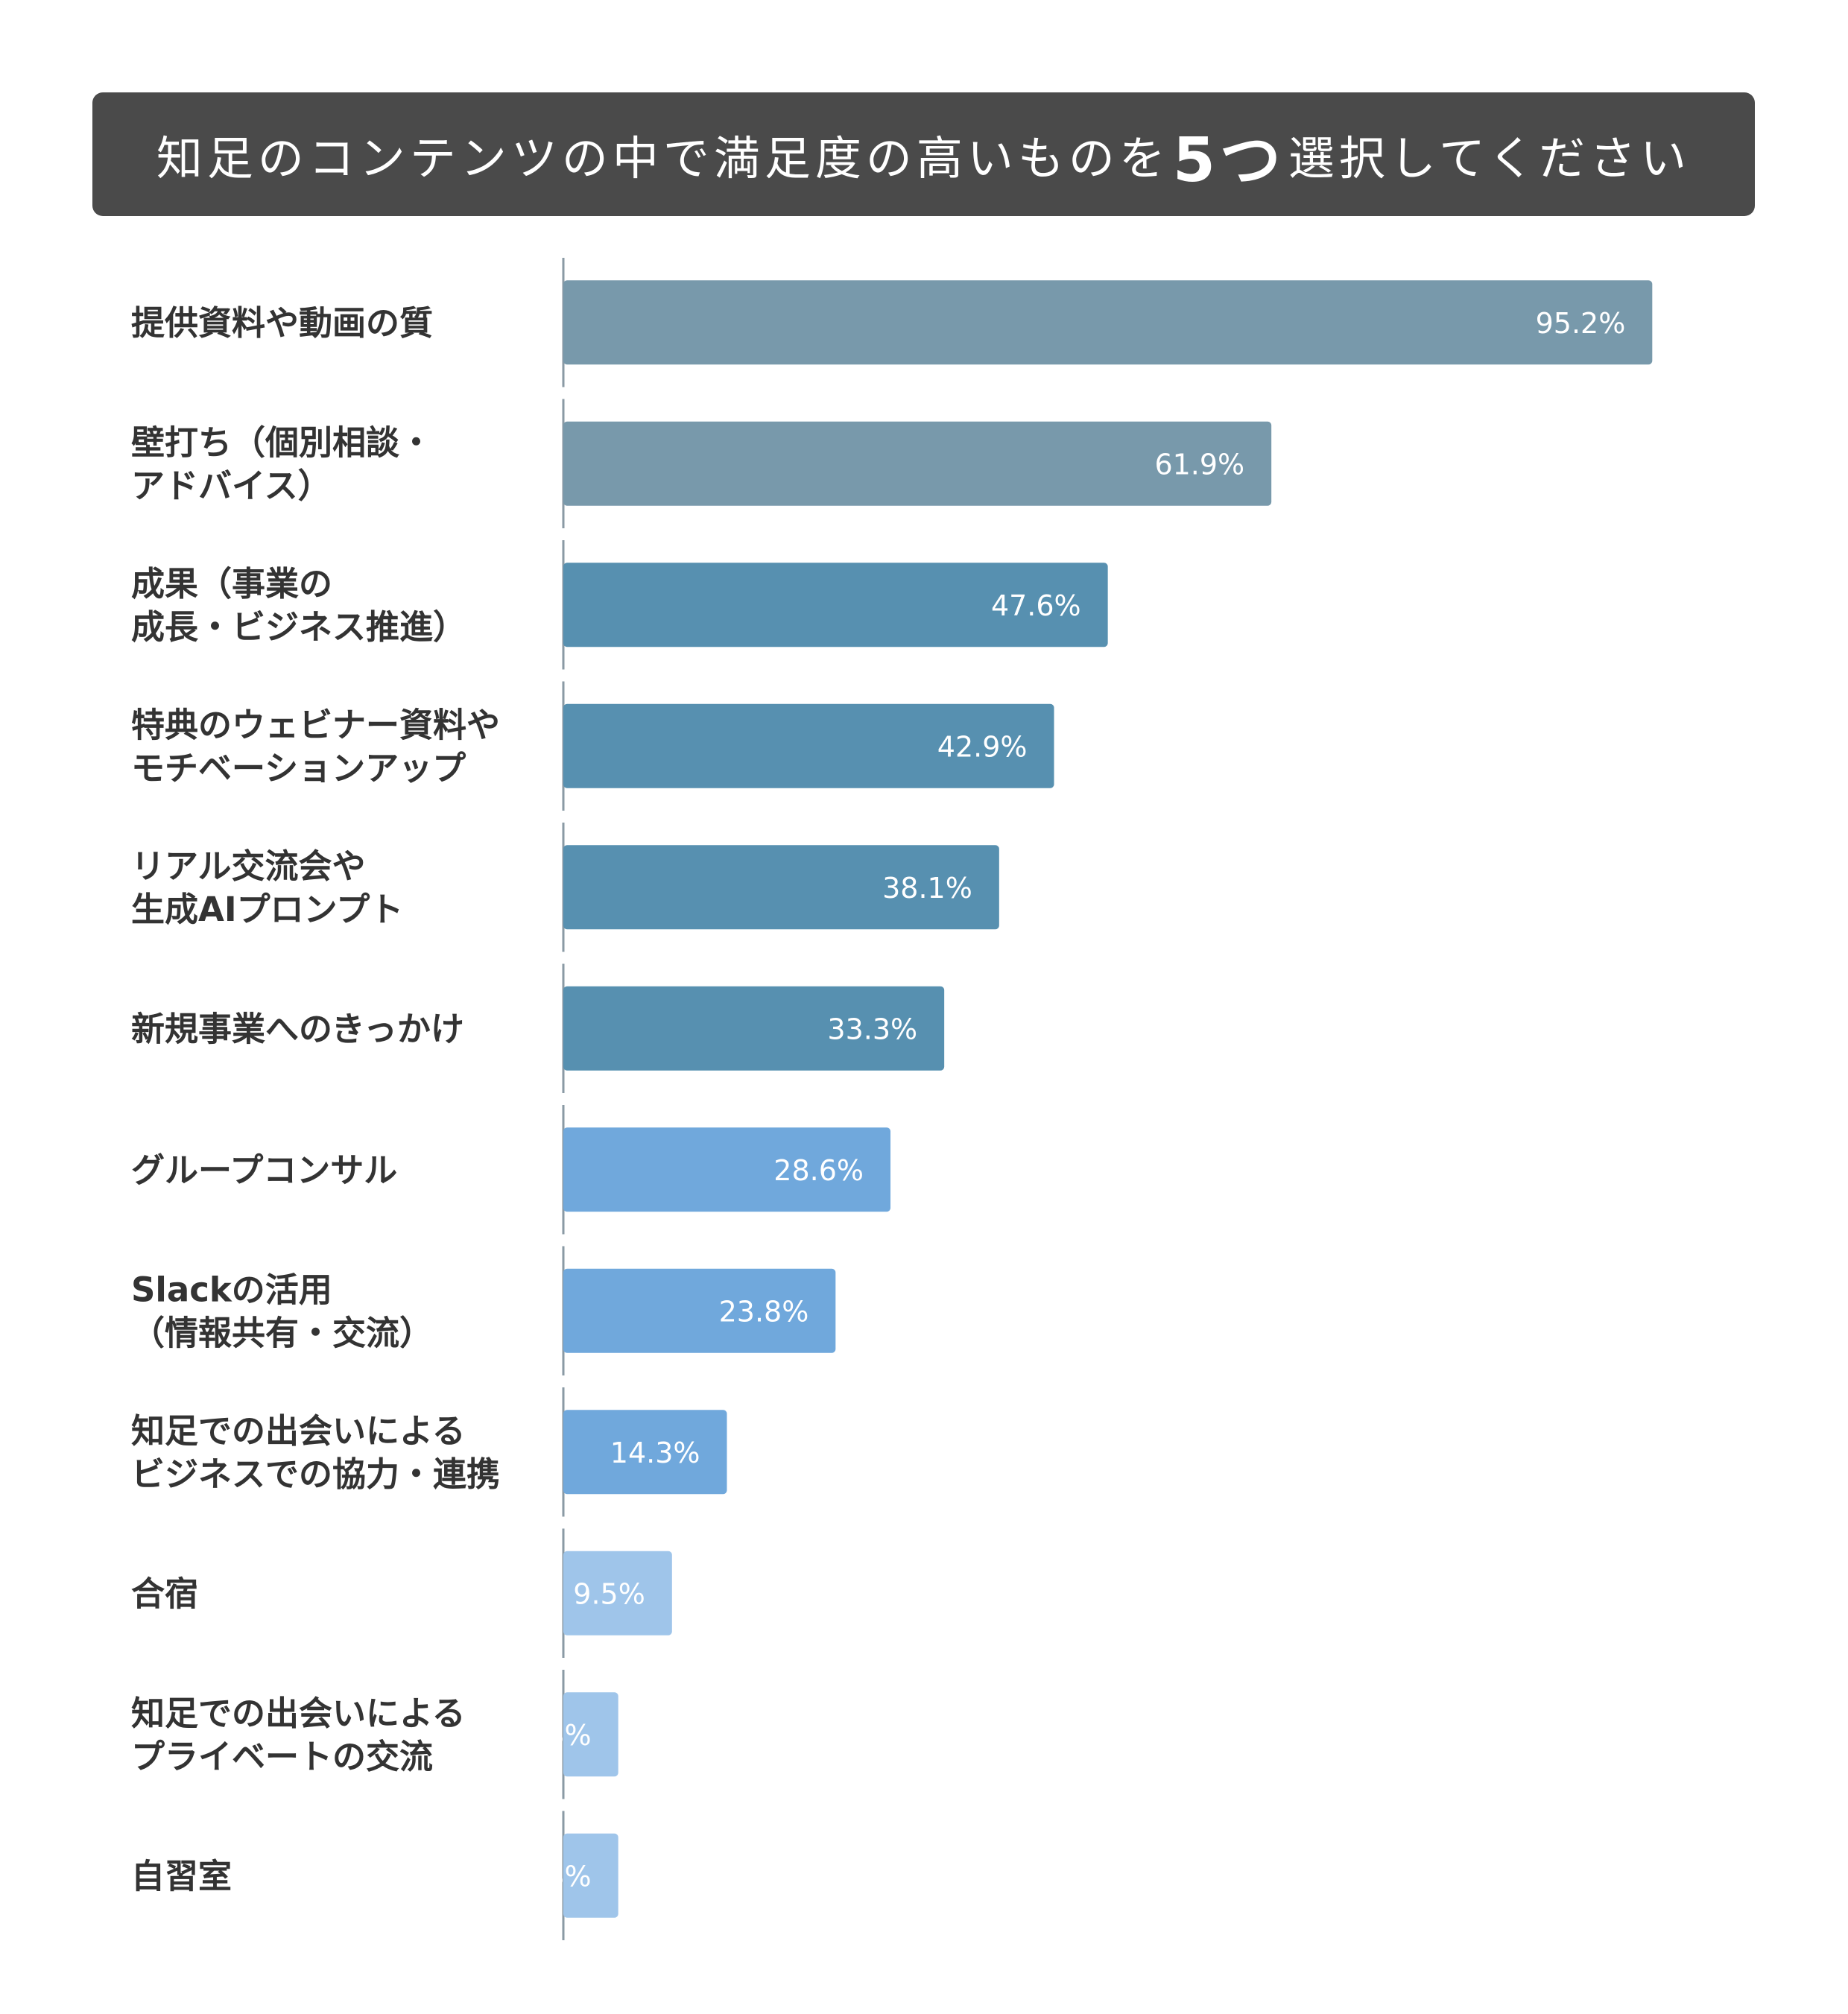 This screenshot has height=2014, width=1848. Describe the element at coordinates (298, 768) in the screenshot. I see `category-label: モチベーションアップ` at that location.